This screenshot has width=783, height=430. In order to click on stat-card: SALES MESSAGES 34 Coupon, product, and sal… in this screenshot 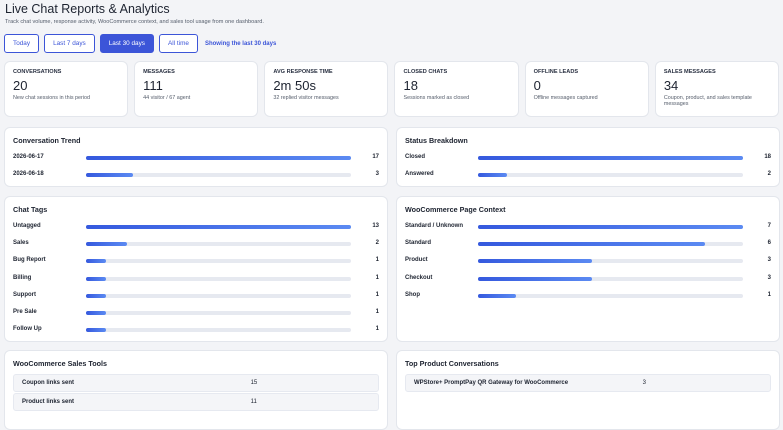, I will do `click(716, 89)`.